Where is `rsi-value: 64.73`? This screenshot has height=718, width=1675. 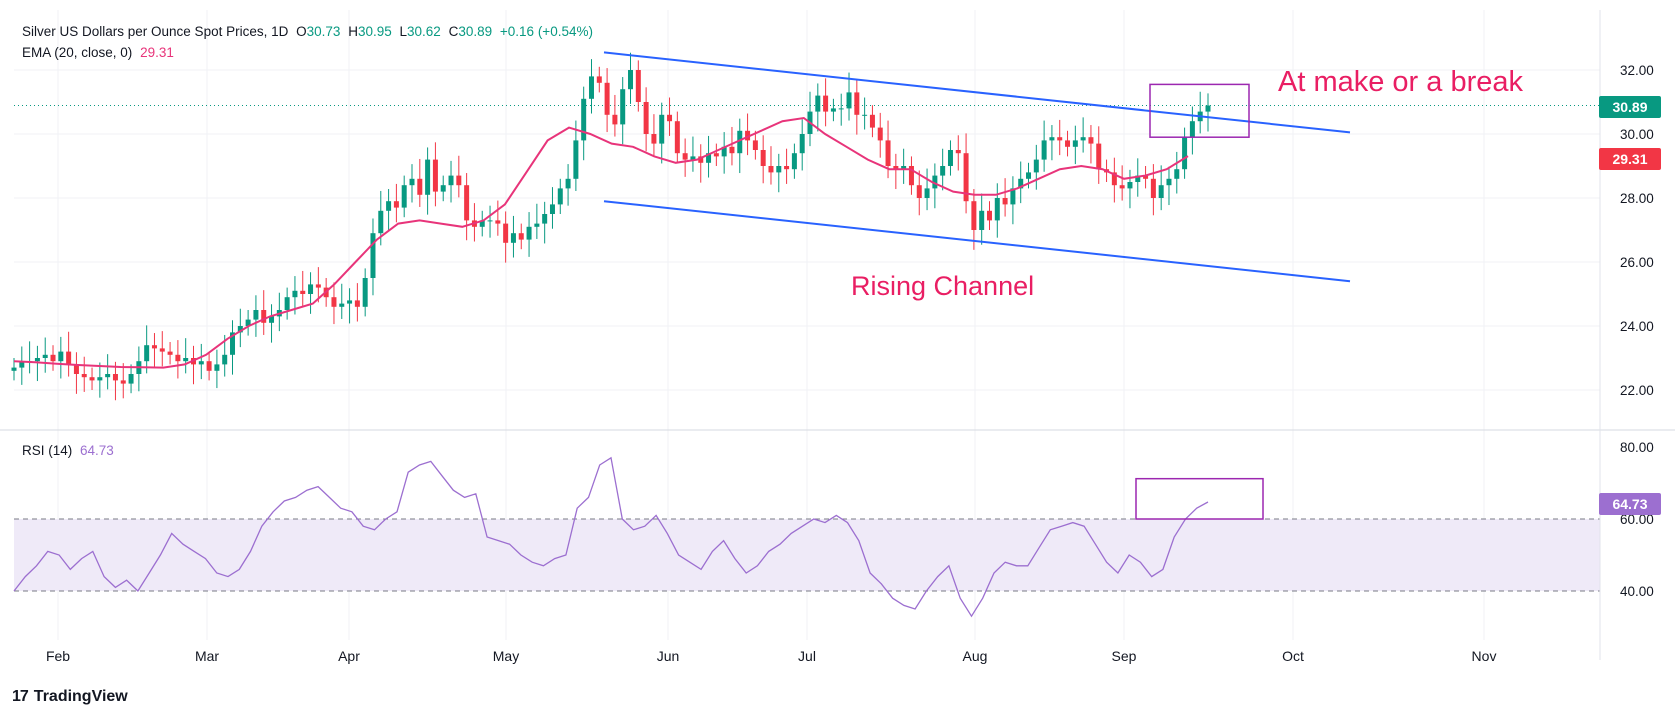
rsi-value: 64.73 is located at coordinates (97, 450).